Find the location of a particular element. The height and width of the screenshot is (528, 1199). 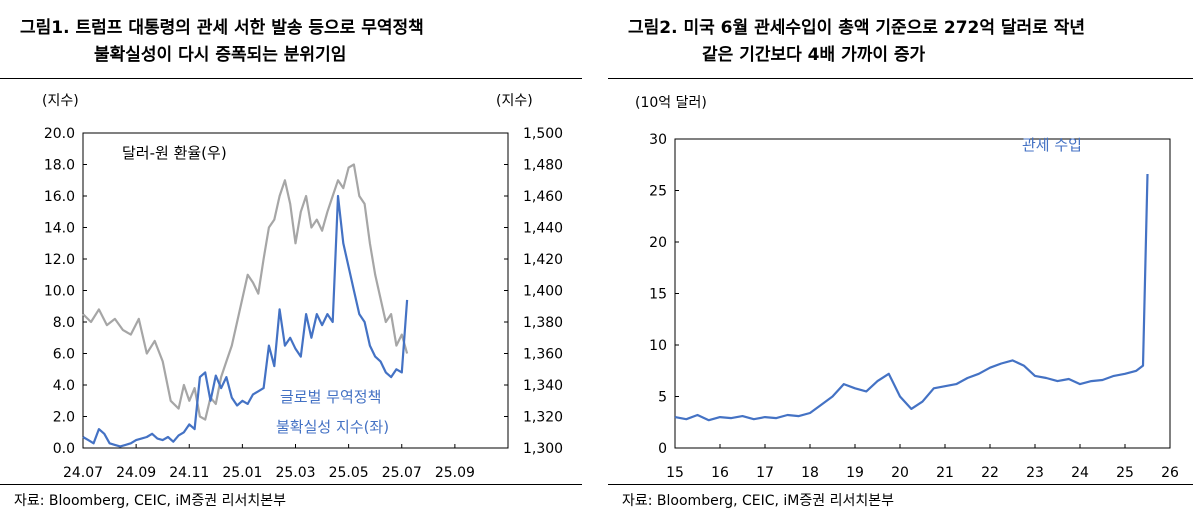

y-left-tick-label: 4.0 is located at coordinates (64, 386).